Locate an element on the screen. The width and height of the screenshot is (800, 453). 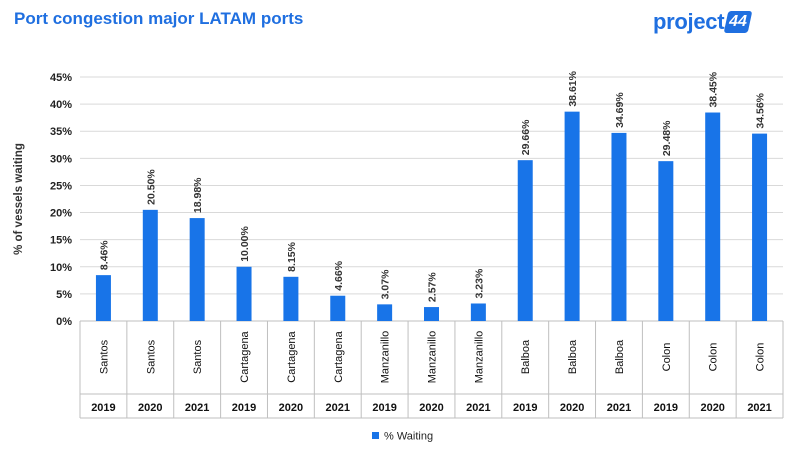
data-label: 38.61% is located at coordinates (573, 88).